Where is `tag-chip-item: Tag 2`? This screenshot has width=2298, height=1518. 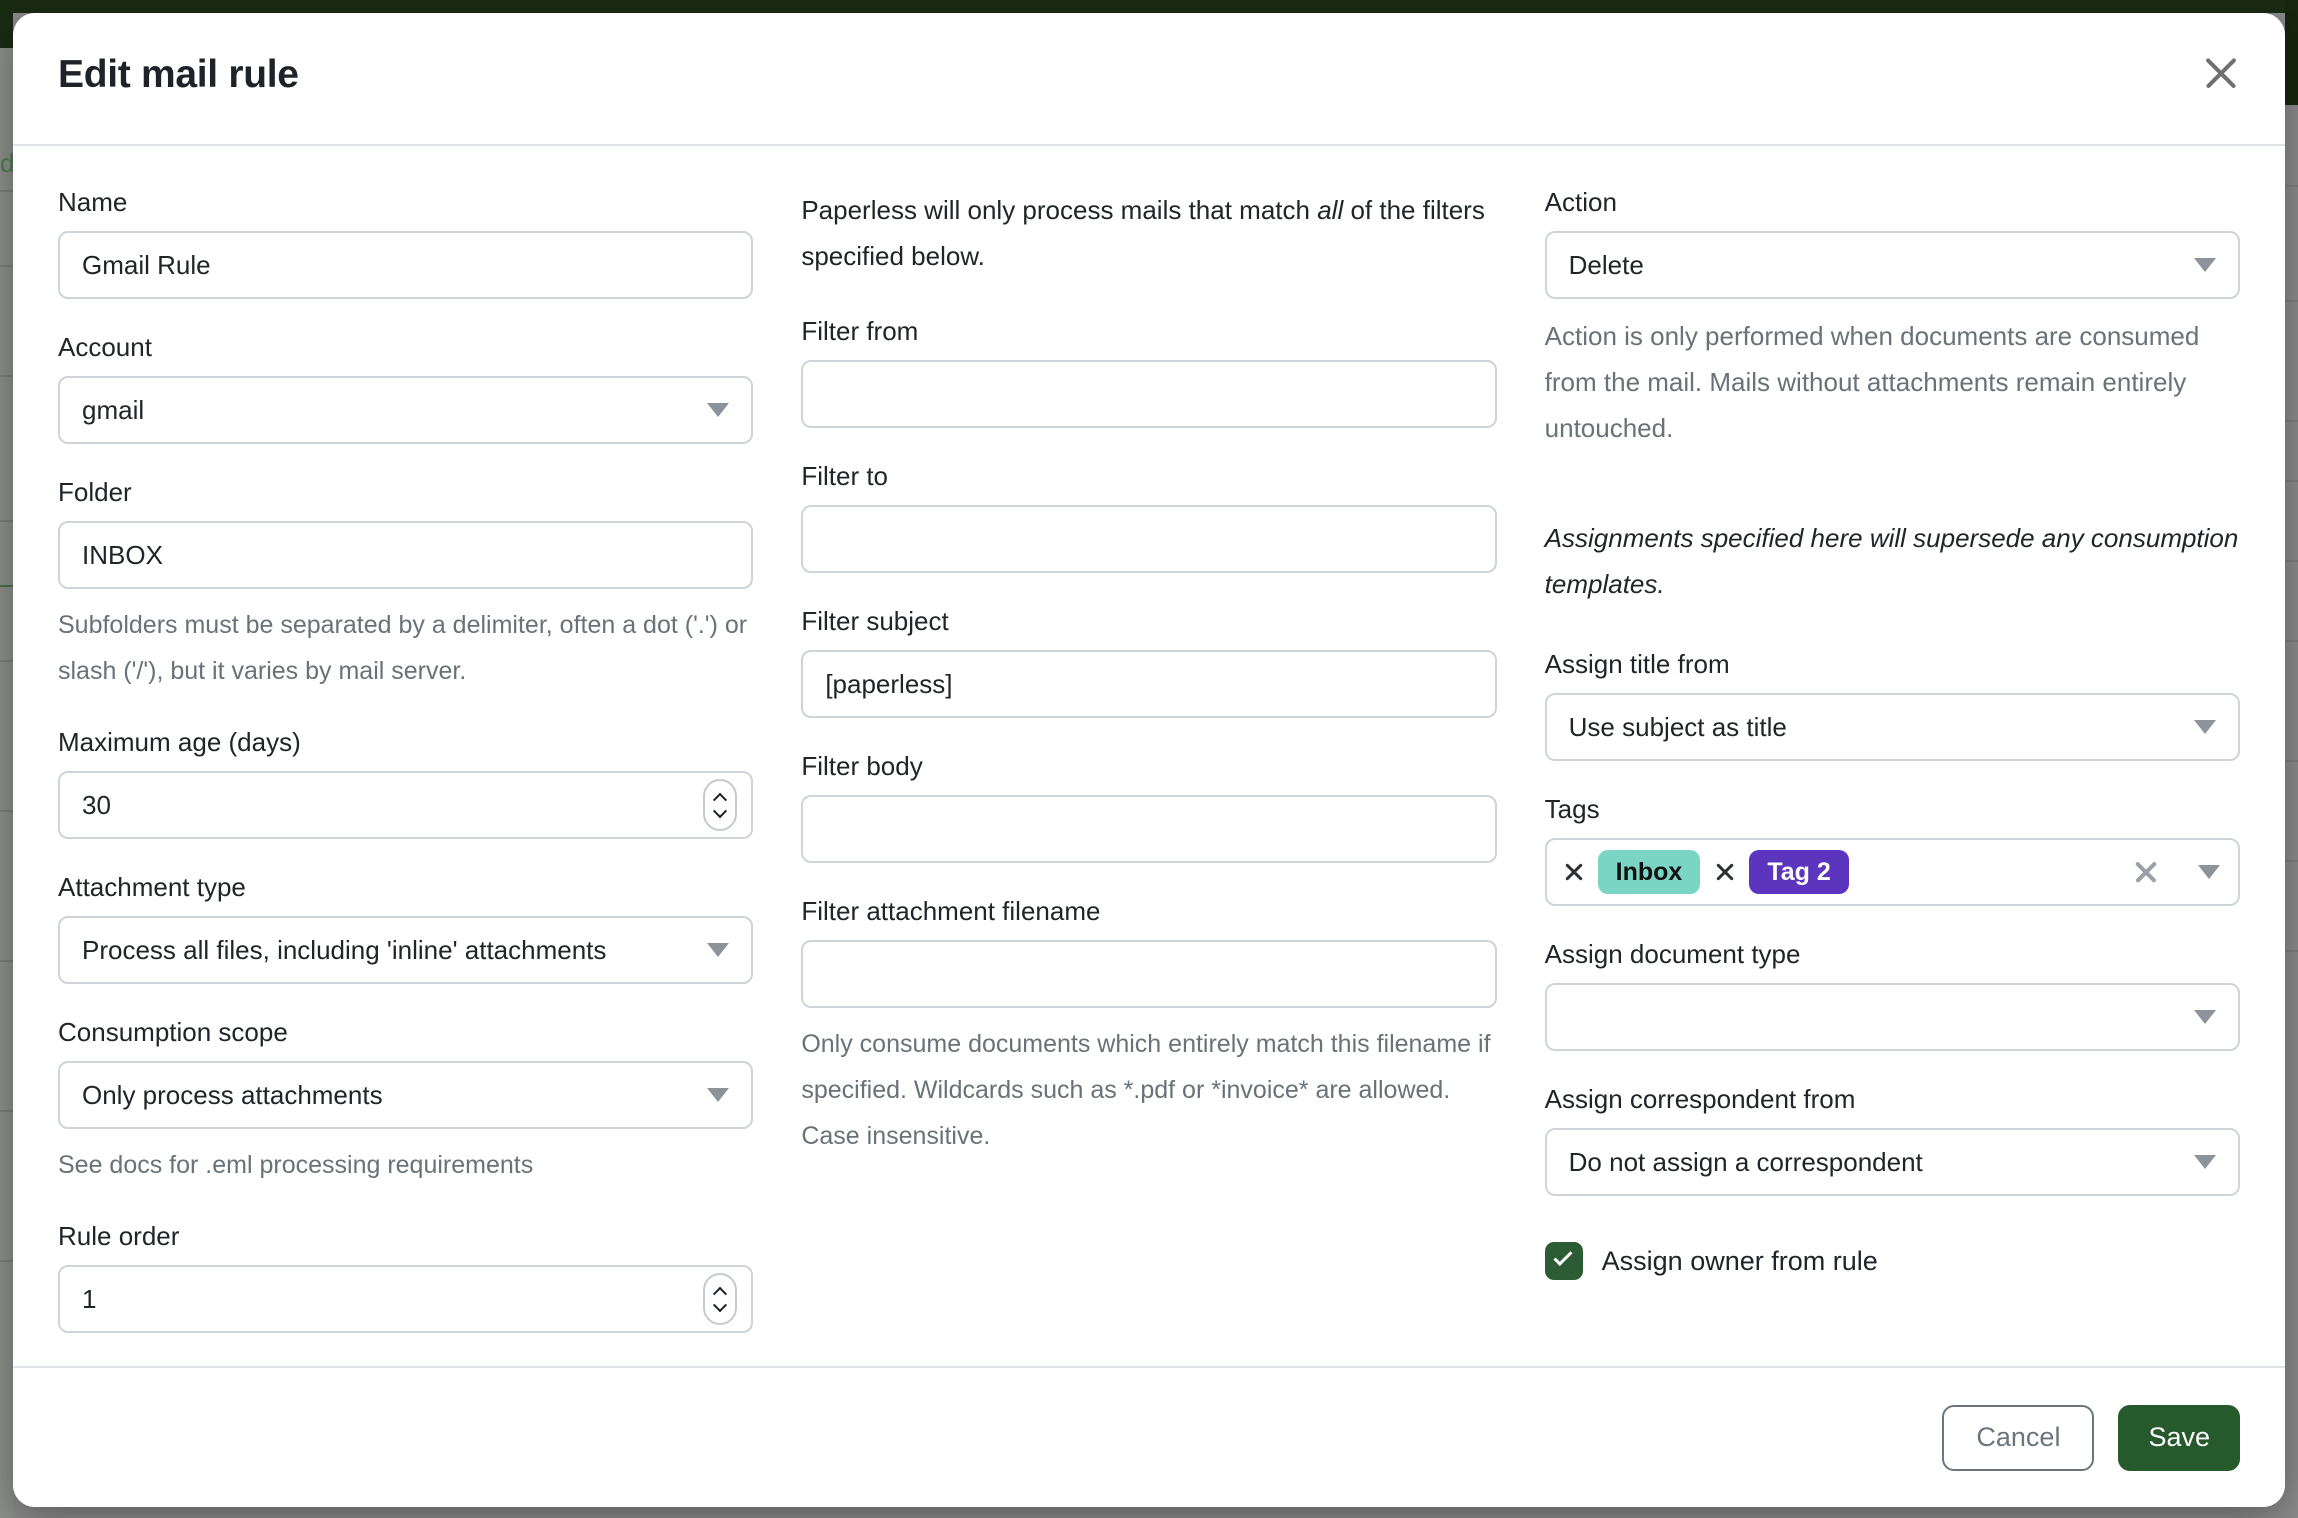 tag-chip-item: Tag 2 is located at coordinates (1781, 872).